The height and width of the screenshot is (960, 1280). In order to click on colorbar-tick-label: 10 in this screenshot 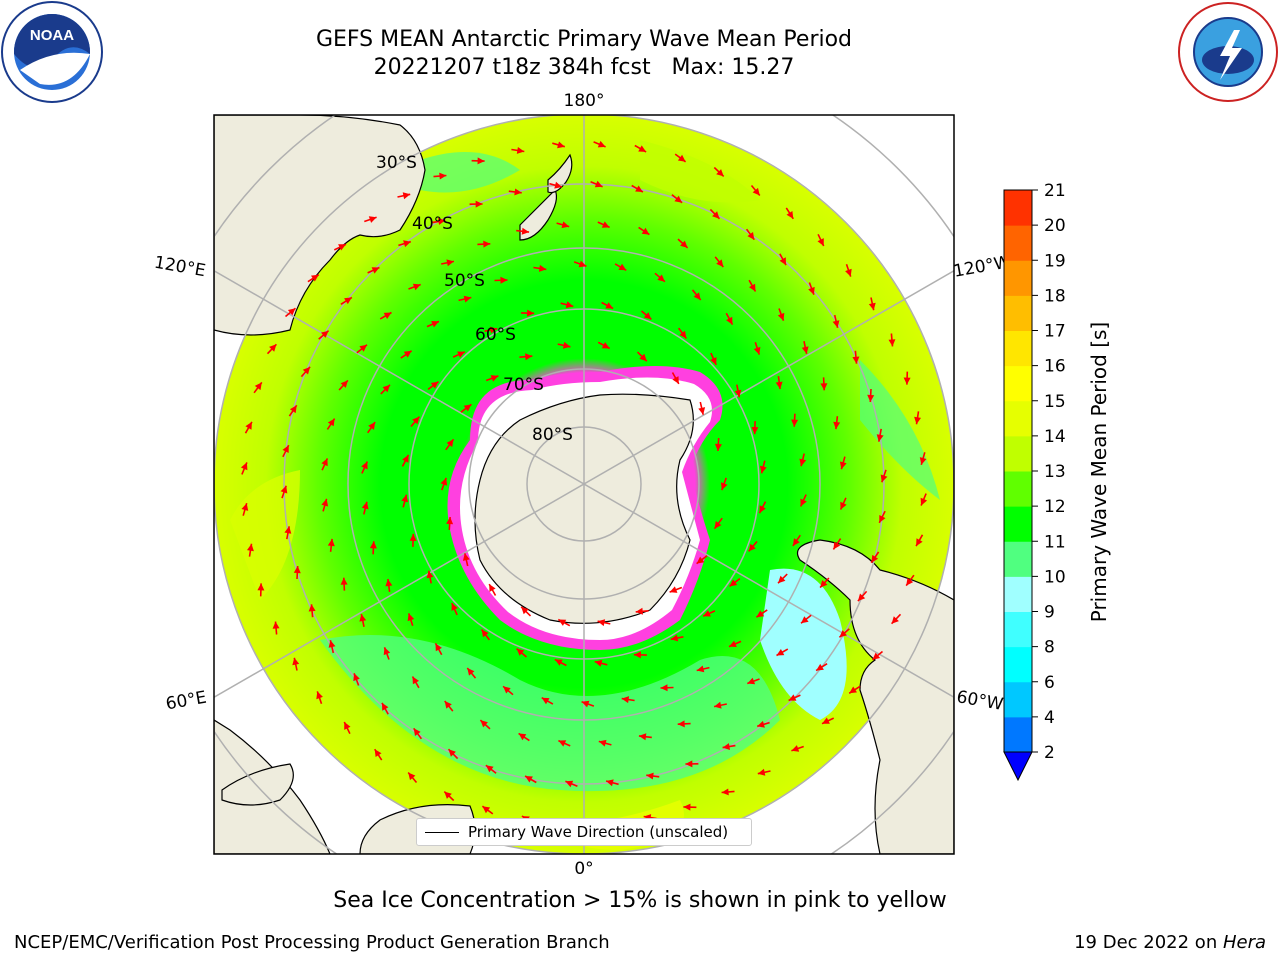, I will do `click(1055, 577)`.